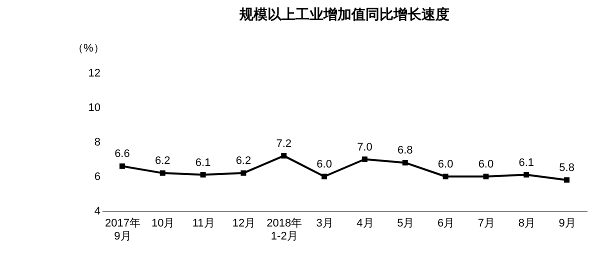 The image size is (606, 260). What do you see at coordinates (405, 224) in the screenshot?
I see `x-tick-label: 5月` at bounding box center [405, 224].